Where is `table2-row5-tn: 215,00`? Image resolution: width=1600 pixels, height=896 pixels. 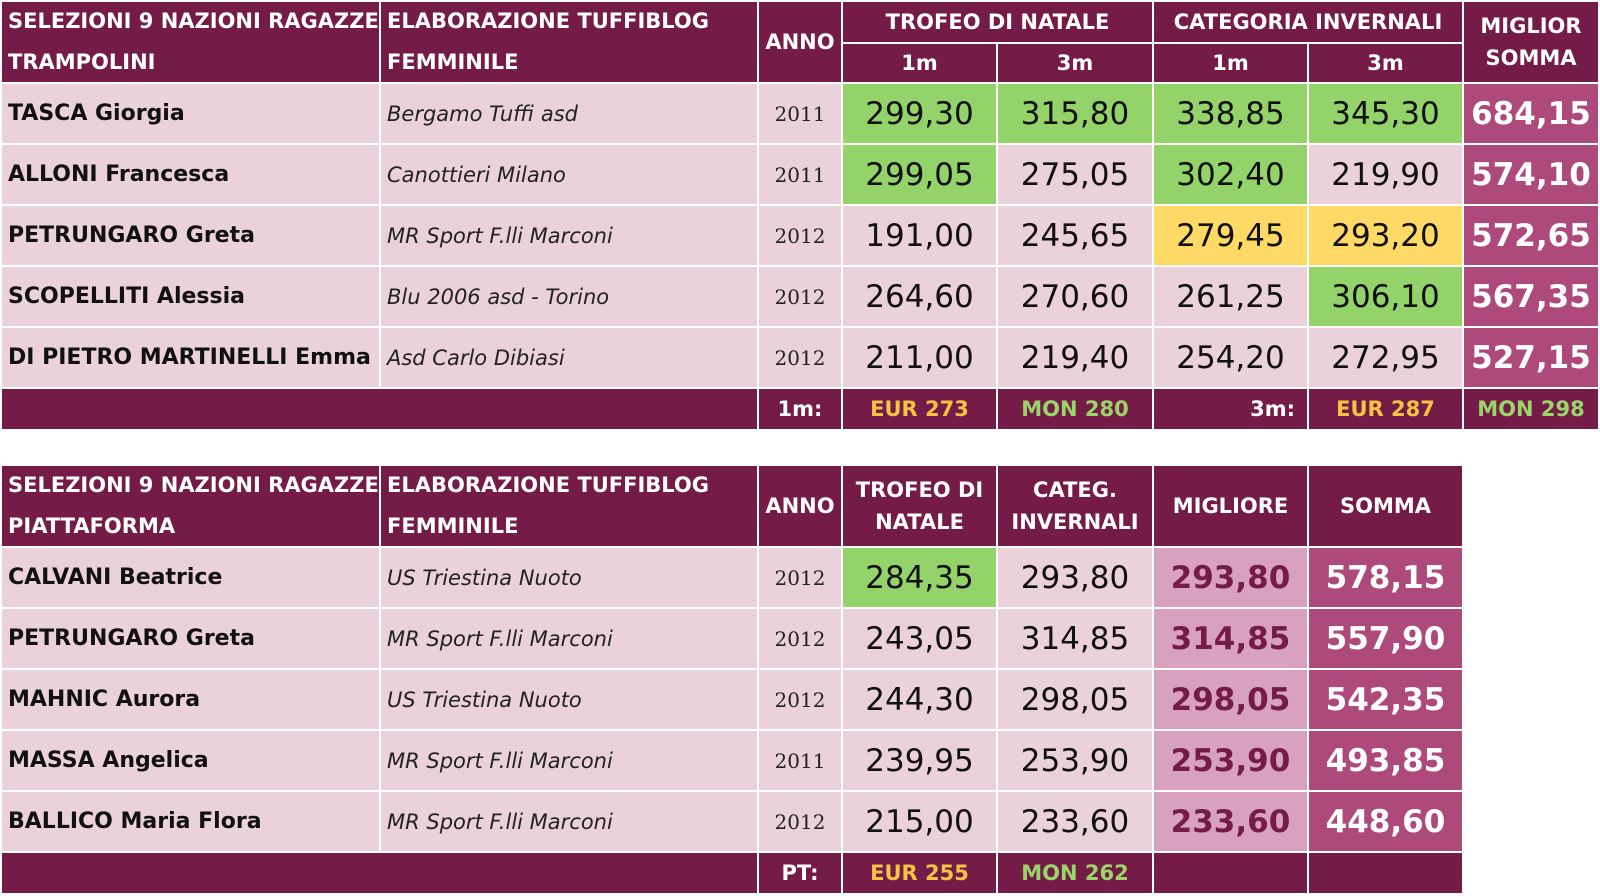
table2-row5-tn: 215,00 is located at coordinates (919, 821).